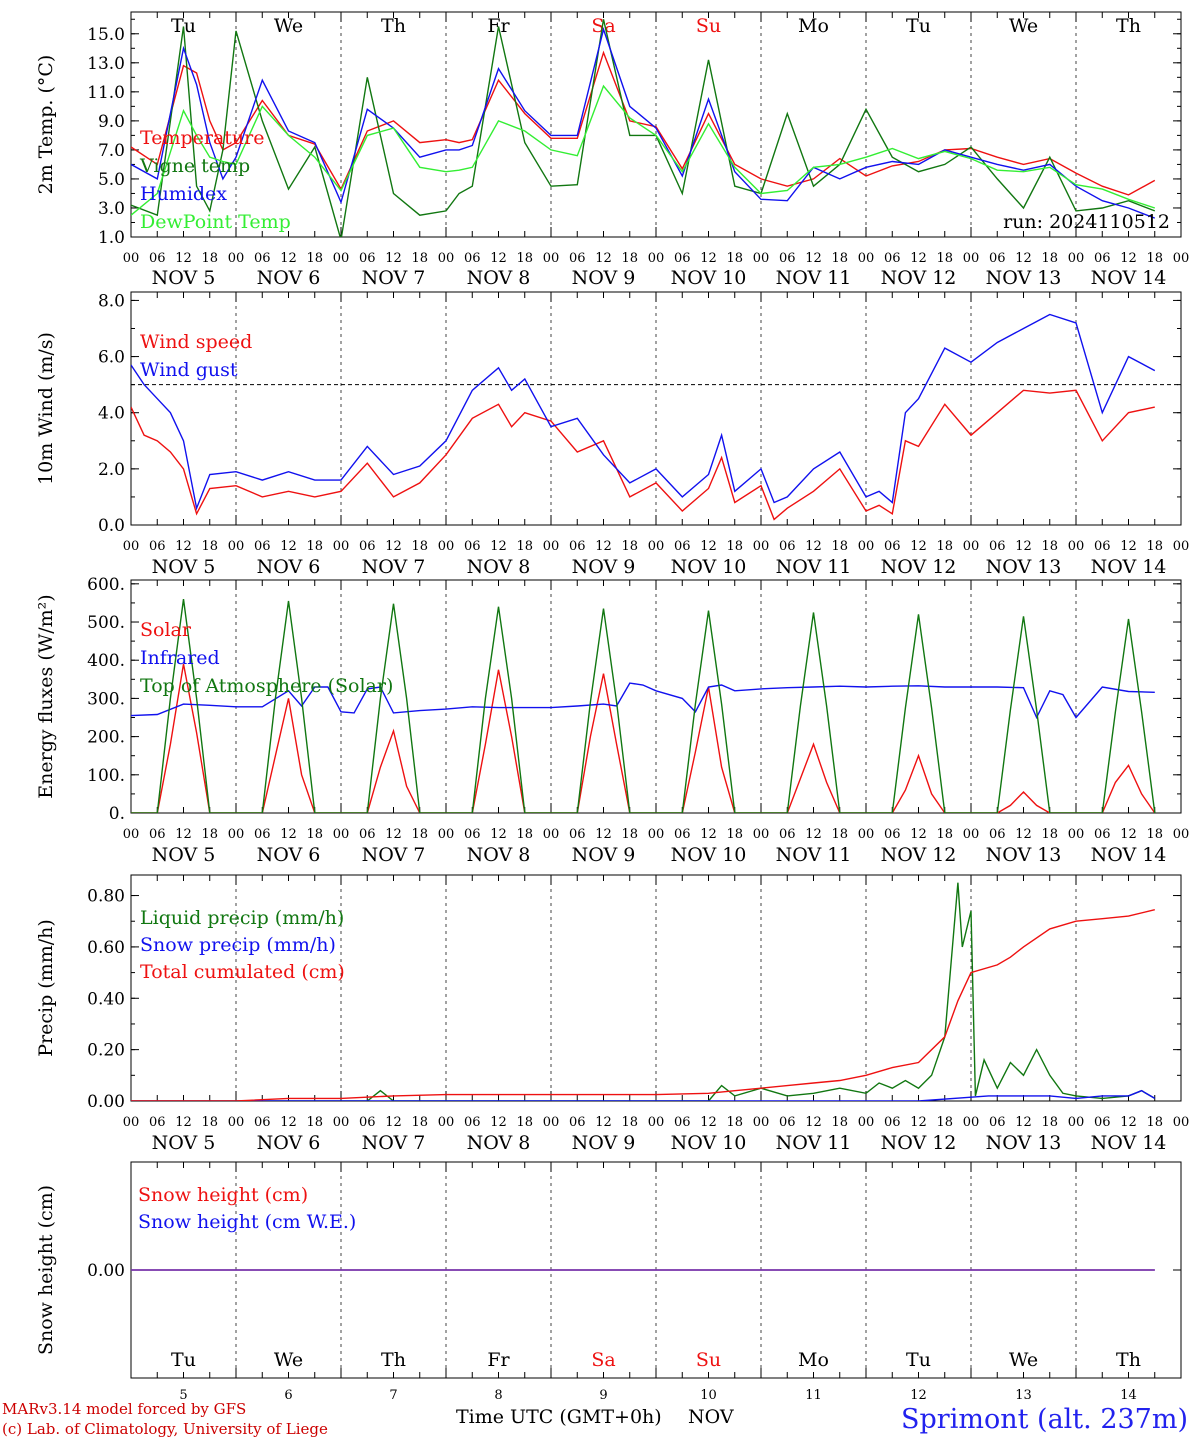 The image size is (1194, 1440). I want to click on series-line-vigne-temp, so click(643, 128).